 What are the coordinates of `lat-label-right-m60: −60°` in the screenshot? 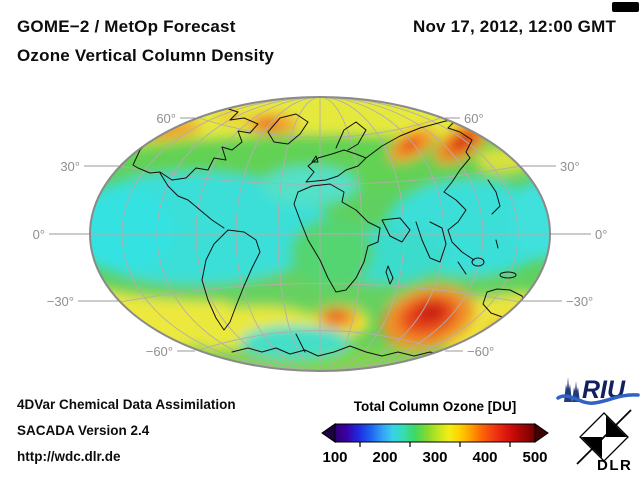 It's located at (480, 351).